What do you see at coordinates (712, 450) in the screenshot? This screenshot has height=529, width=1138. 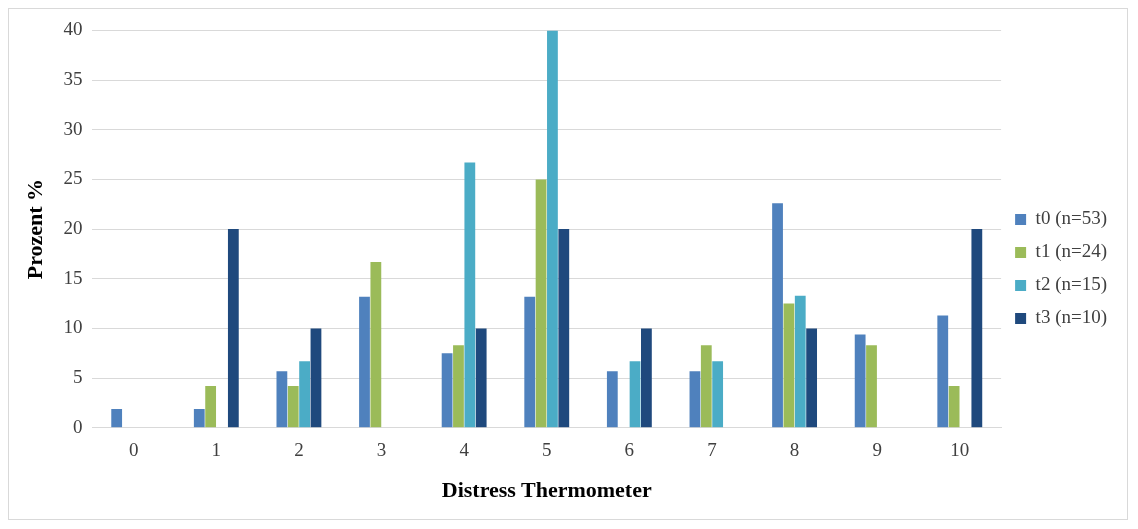 I see `x-tick-label: 7` at bounding box center [712, 450].